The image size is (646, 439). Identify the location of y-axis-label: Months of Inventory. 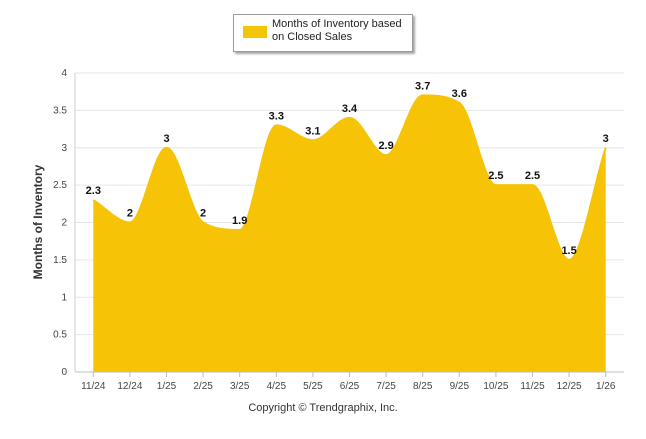
(38, 222).